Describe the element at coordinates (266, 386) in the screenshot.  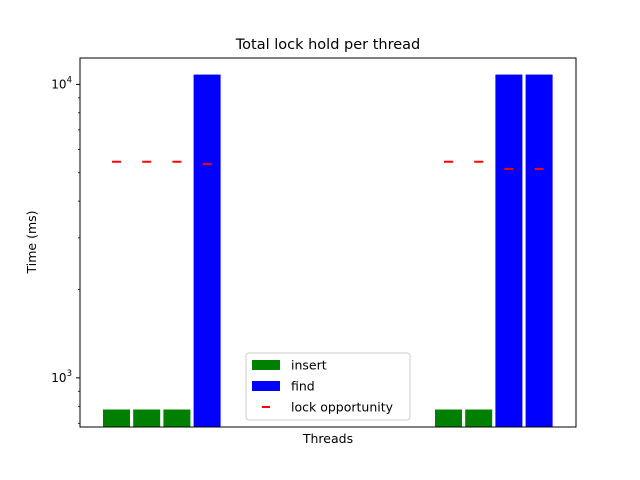
I see `legend-swatch-find` at that location.